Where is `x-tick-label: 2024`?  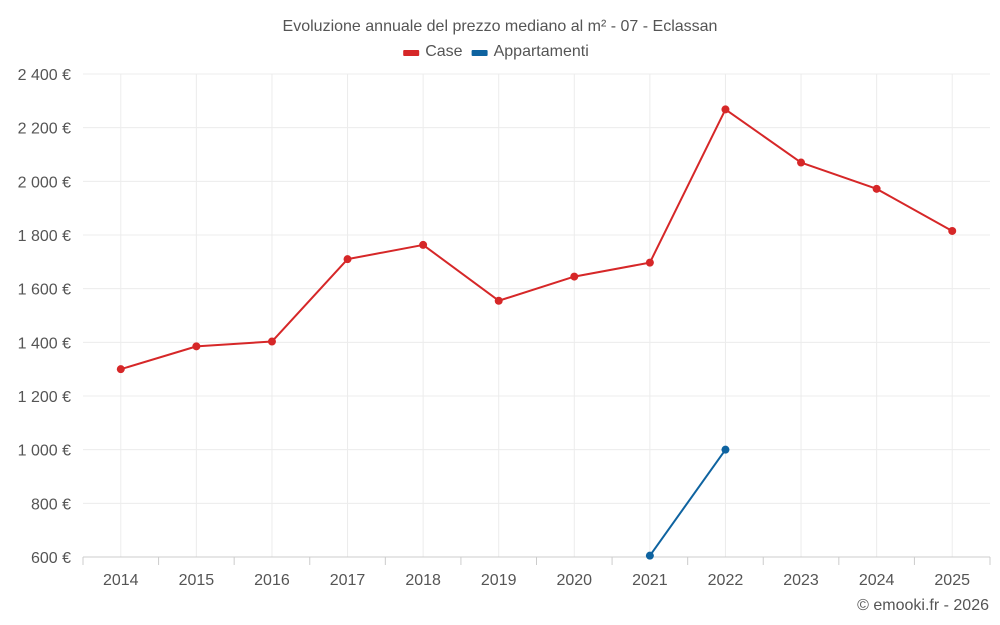 x-tick-label: 2024 is located at coordinates (877, 580).